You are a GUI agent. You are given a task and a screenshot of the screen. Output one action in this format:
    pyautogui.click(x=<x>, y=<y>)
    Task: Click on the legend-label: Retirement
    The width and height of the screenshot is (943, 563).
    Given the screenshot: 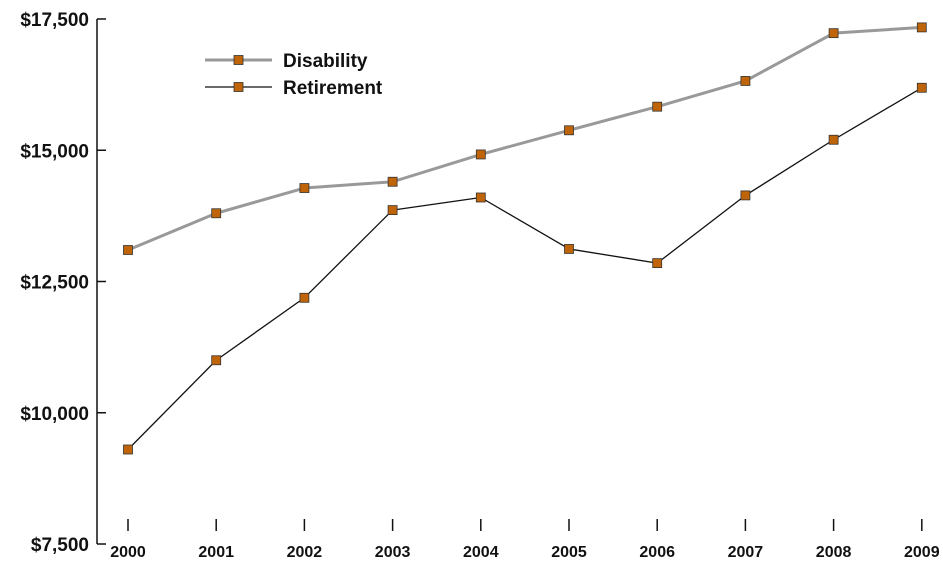 What is the action you would take?
    pyautogui.click(x=333, y=88)
    